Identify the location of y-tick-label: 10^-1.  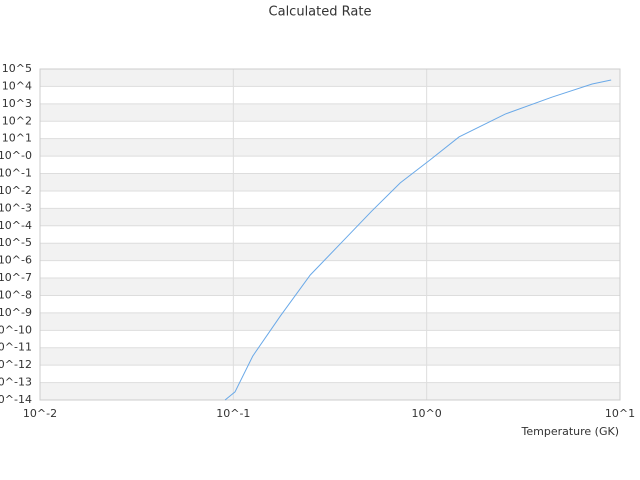
(16, 173).